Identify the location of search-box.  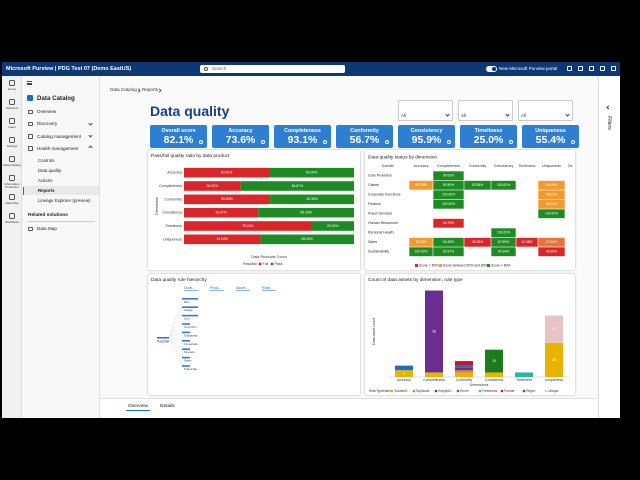
(272, 69).